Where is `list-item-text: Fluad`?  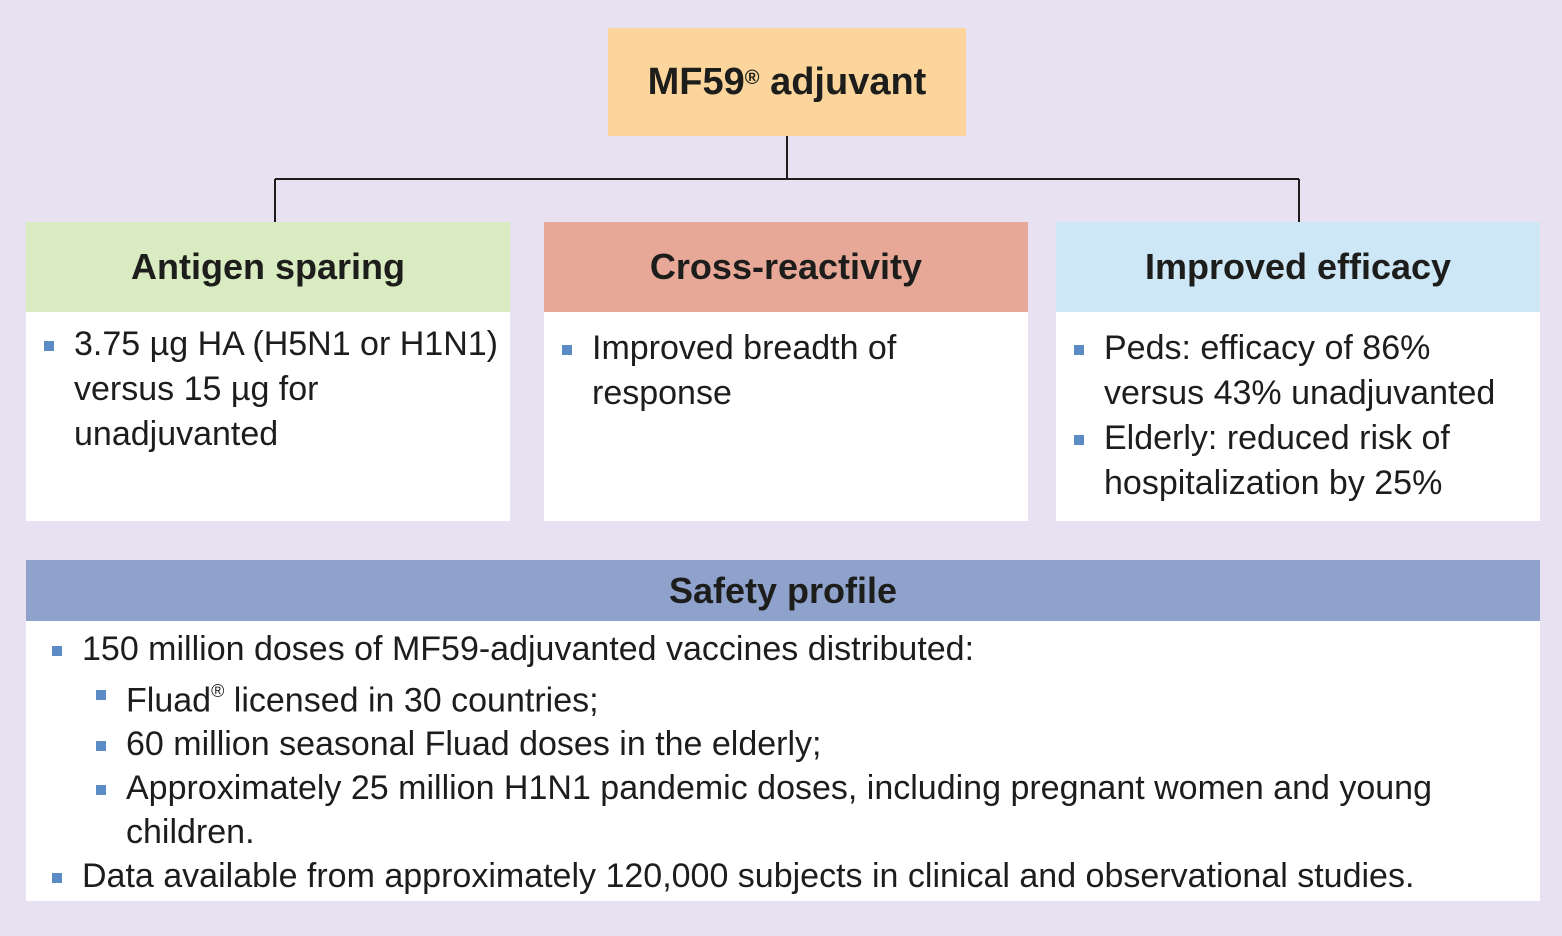
list-item-text: Fluad is located at coordinates (169, 700).